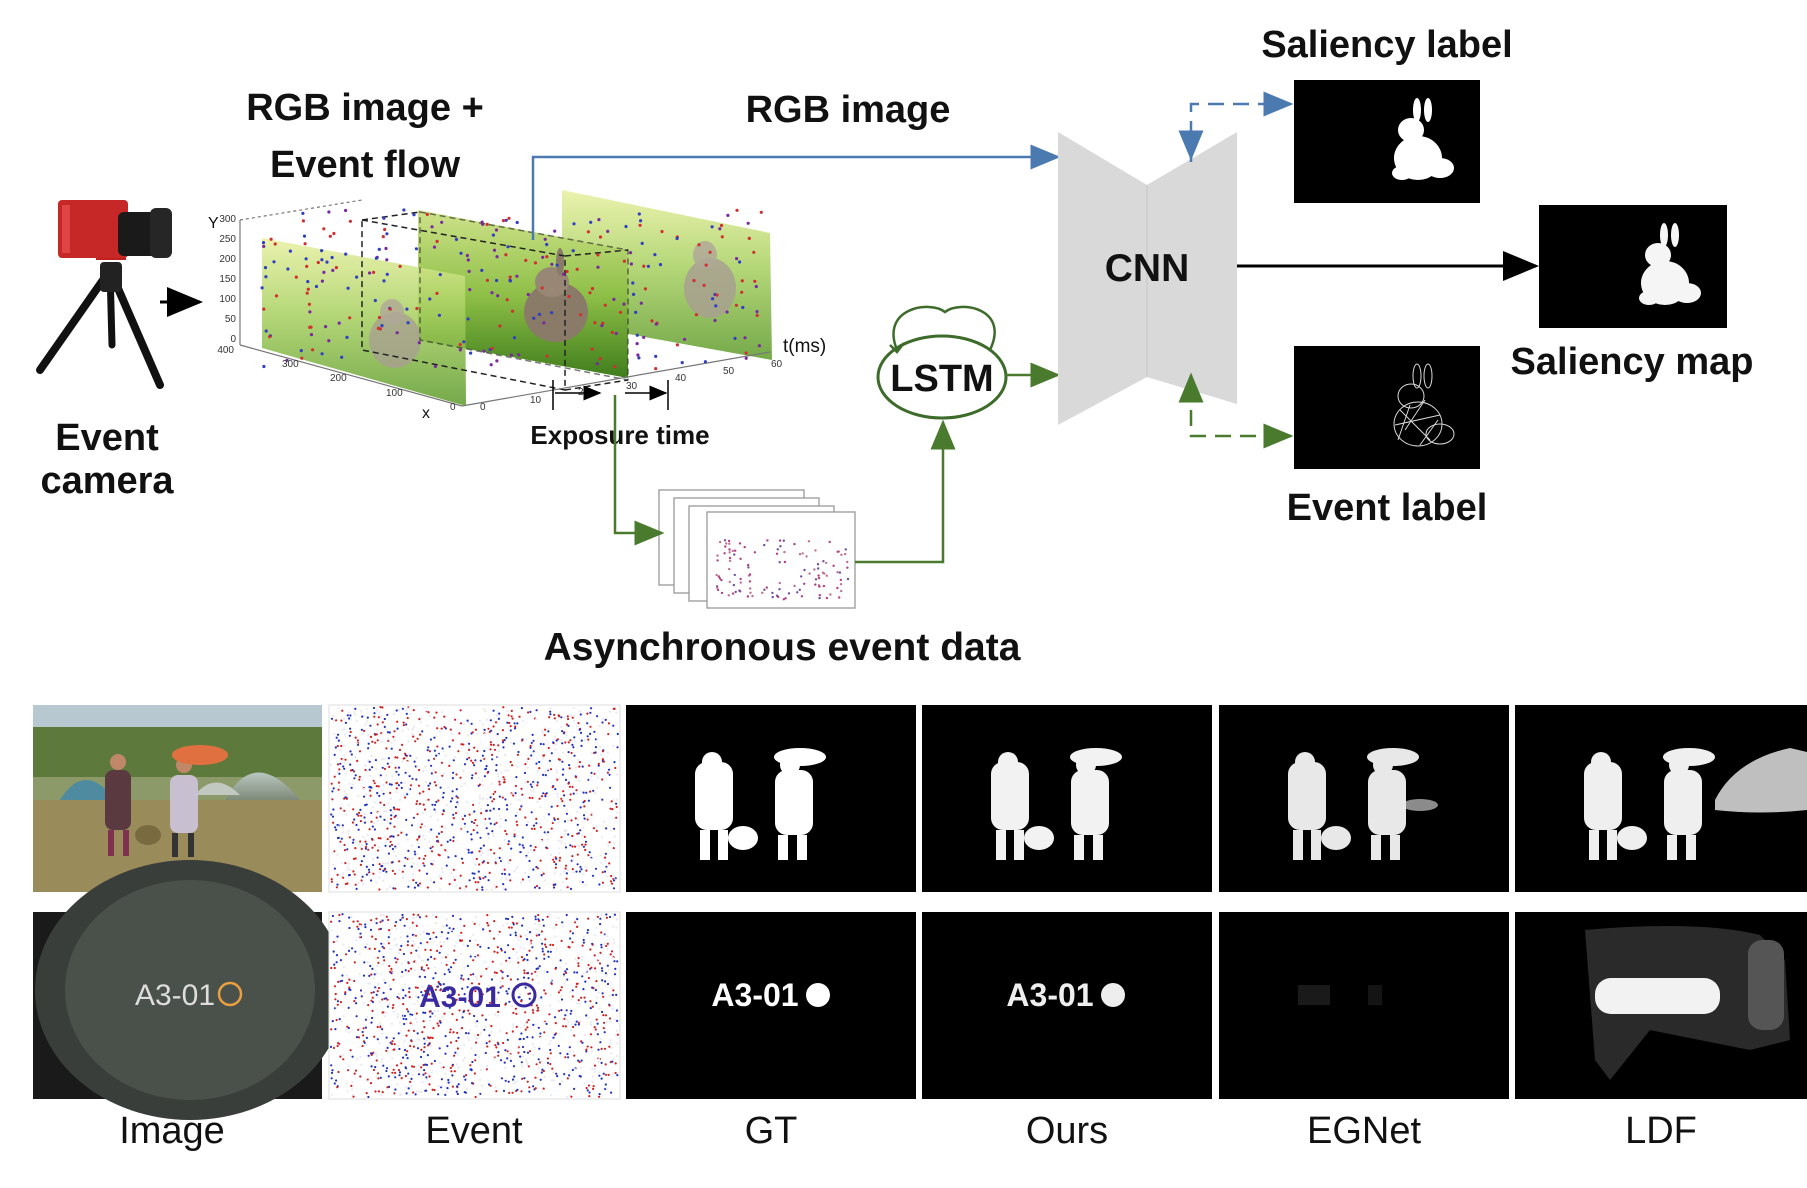 This screenshot has height=1188, width=1807. I want to click on t-axis-label: t(ms), so click(804, 346).